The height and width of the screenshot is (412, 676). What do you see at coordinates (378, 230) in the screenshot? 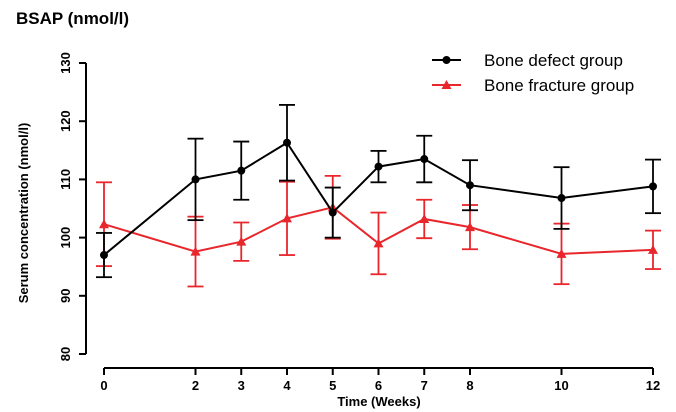
I see `series-line-bone-fracture` at bounding box center [378, 230].